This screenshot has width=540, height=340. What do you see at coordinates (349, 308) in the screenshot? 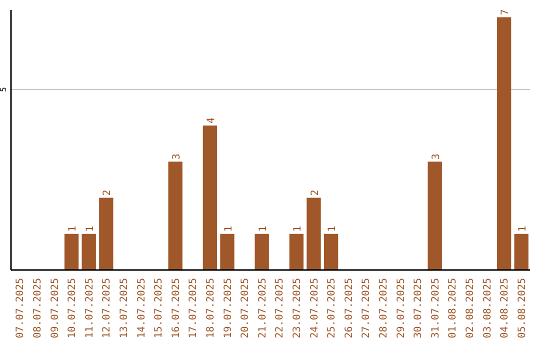
I see `x-tick-label: 26.07.2025` at bounding box center [349, 308].